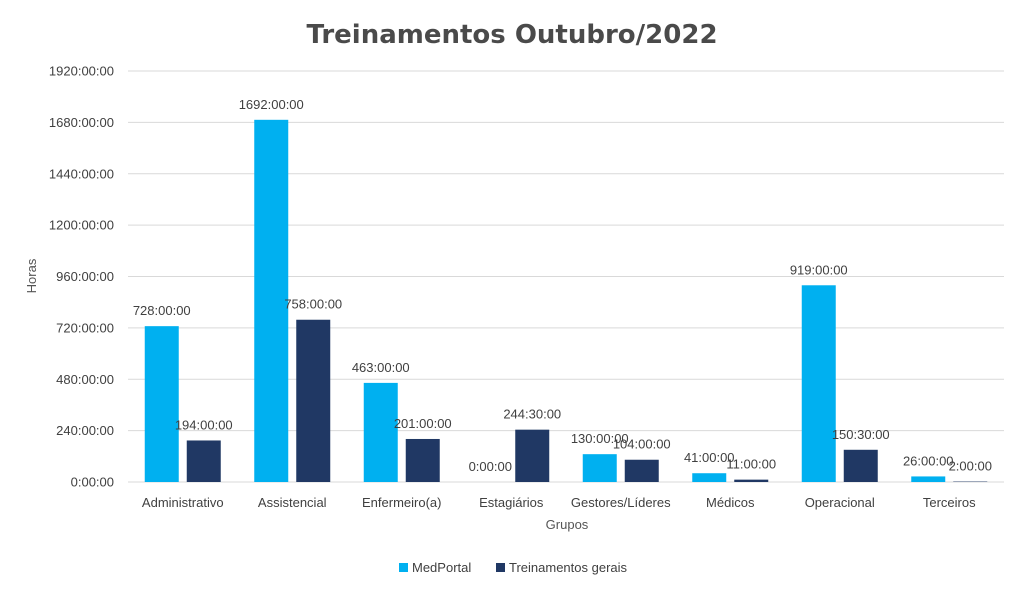  I want to click on data-label: 758:00:00, so click(313, 304).